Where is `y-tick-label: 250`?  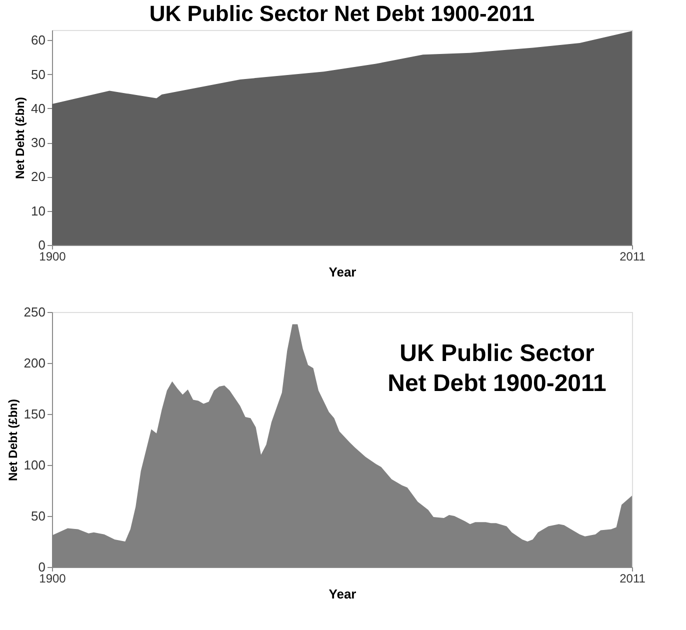
y-tick-label: 250 is located at coordinates (35, 312).